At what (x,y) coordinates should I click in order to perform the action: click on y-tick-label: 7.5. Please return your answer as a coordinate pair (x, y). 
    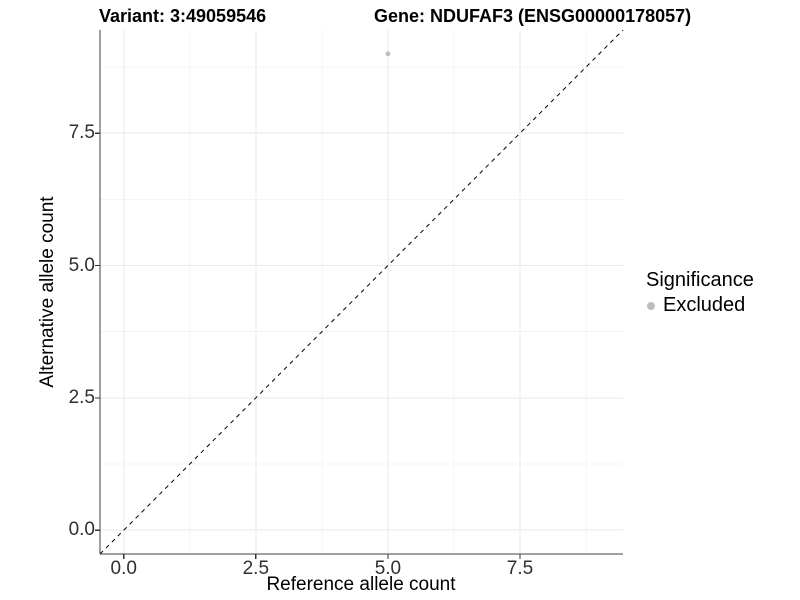
    Looking at the image, I should click on (81, 133).